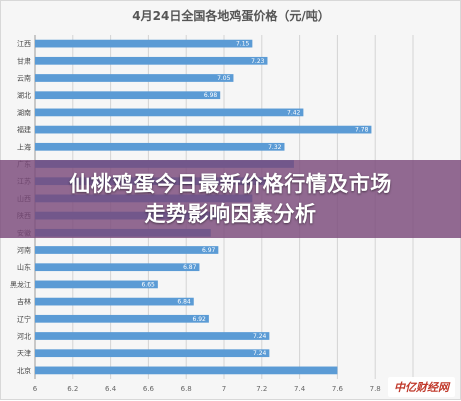 This screenshot has width=461, height=401. I want to click on x-tick-label: 6.6, so click(149, 389).